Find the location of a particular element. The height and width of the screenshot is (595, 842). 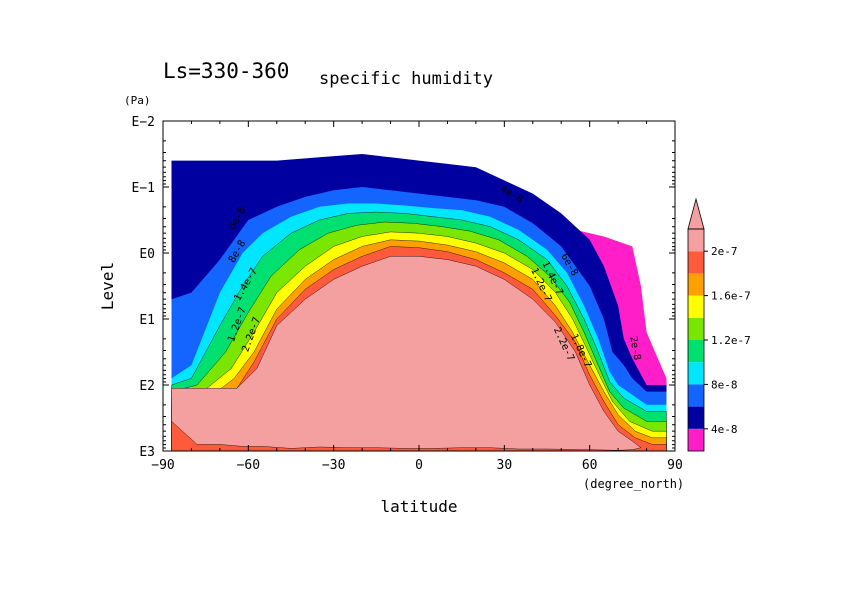

colorbar-label: 4e-8 is located at coordinates (724, 429).